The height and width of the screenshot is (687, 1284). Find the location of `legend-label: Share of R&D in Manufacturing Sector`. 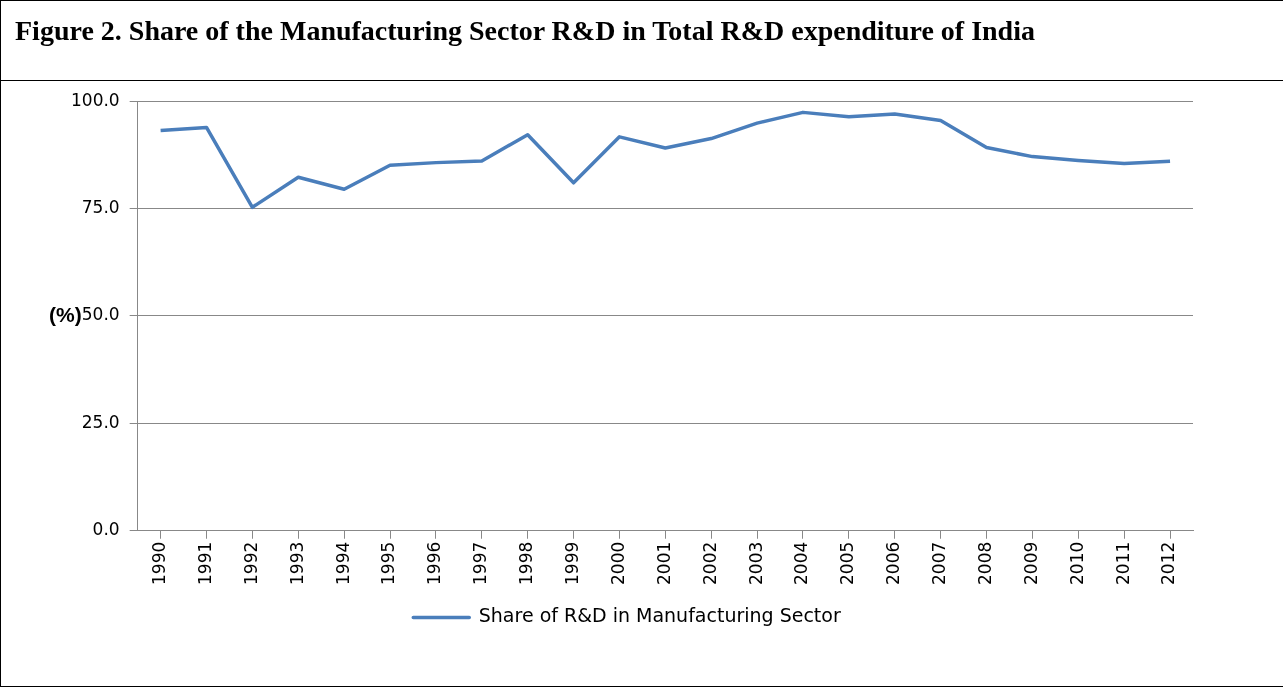

legend-label: Share of R&D in Manufacturing Sector is located at coordinates (659, 615).